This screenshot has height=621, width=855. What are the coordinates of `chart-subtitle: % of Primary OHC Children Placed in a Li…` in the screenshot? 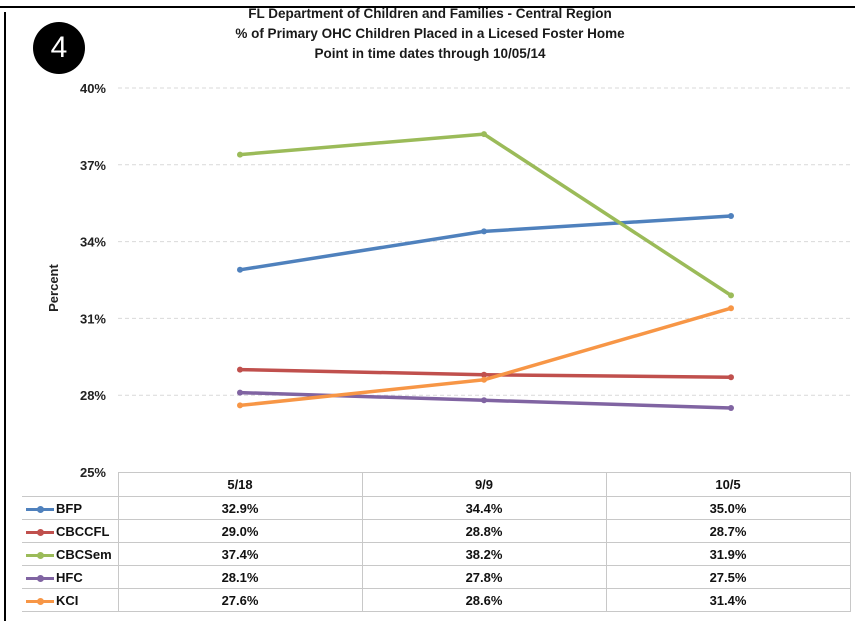 It's located at (430, 33).